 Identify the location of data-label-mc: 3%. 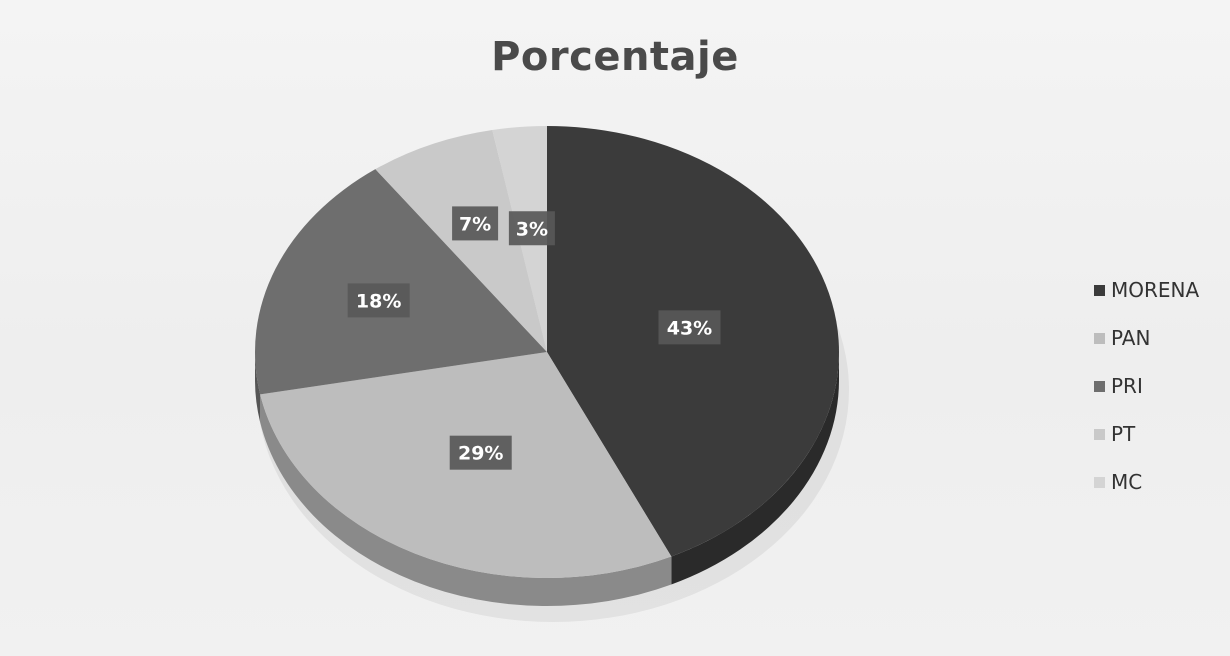
(531, 228).